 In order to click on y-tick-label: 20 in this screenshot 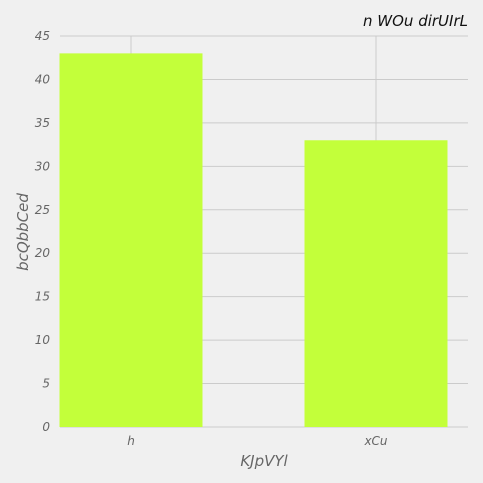, I will do `click(43, 253)`.